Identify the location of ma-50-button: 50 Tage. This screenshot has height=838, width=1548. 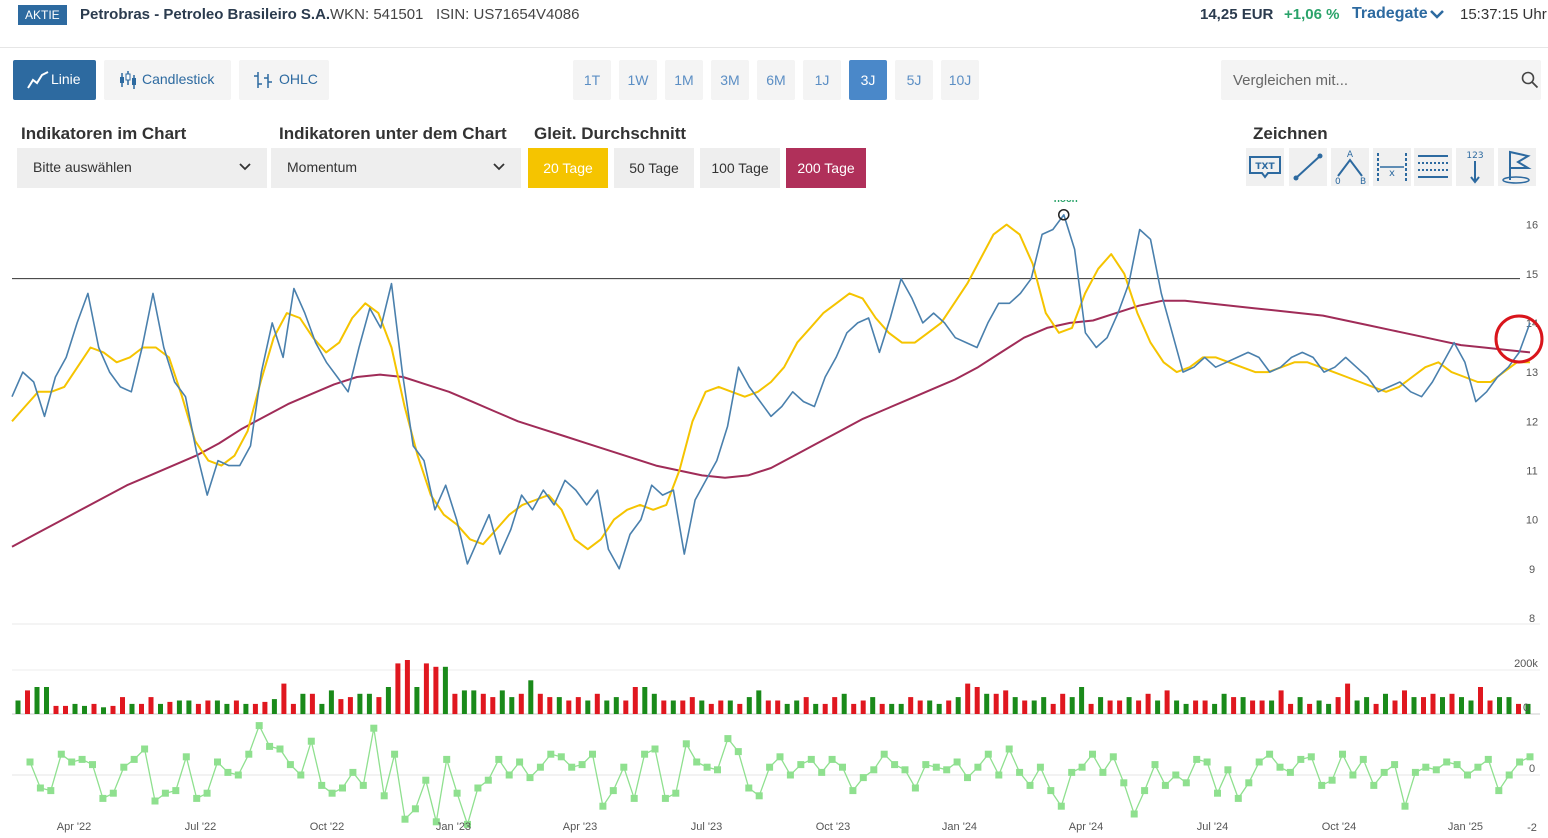
(654, 168).